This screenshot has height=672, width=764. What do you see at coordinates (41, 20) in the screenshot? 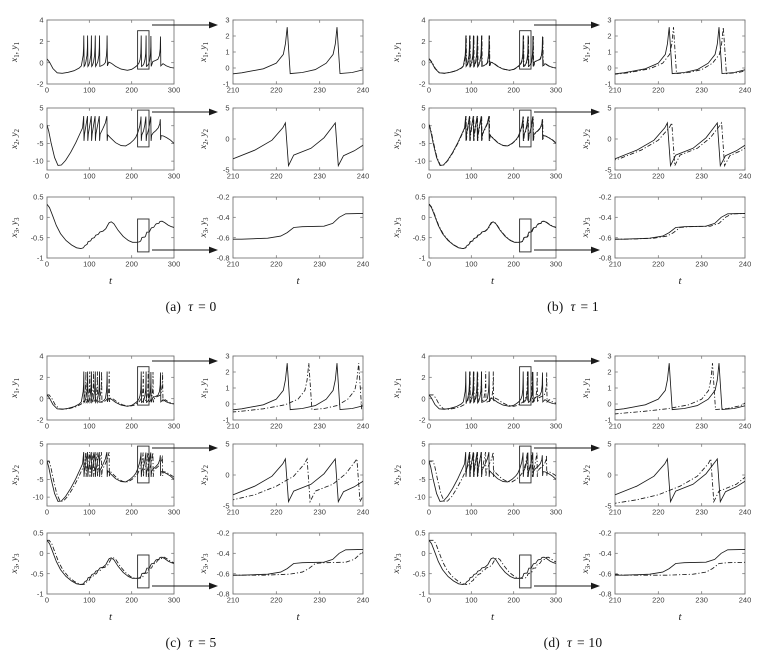
I see `y-tick-label: 4` at bounding box center [41, 20].